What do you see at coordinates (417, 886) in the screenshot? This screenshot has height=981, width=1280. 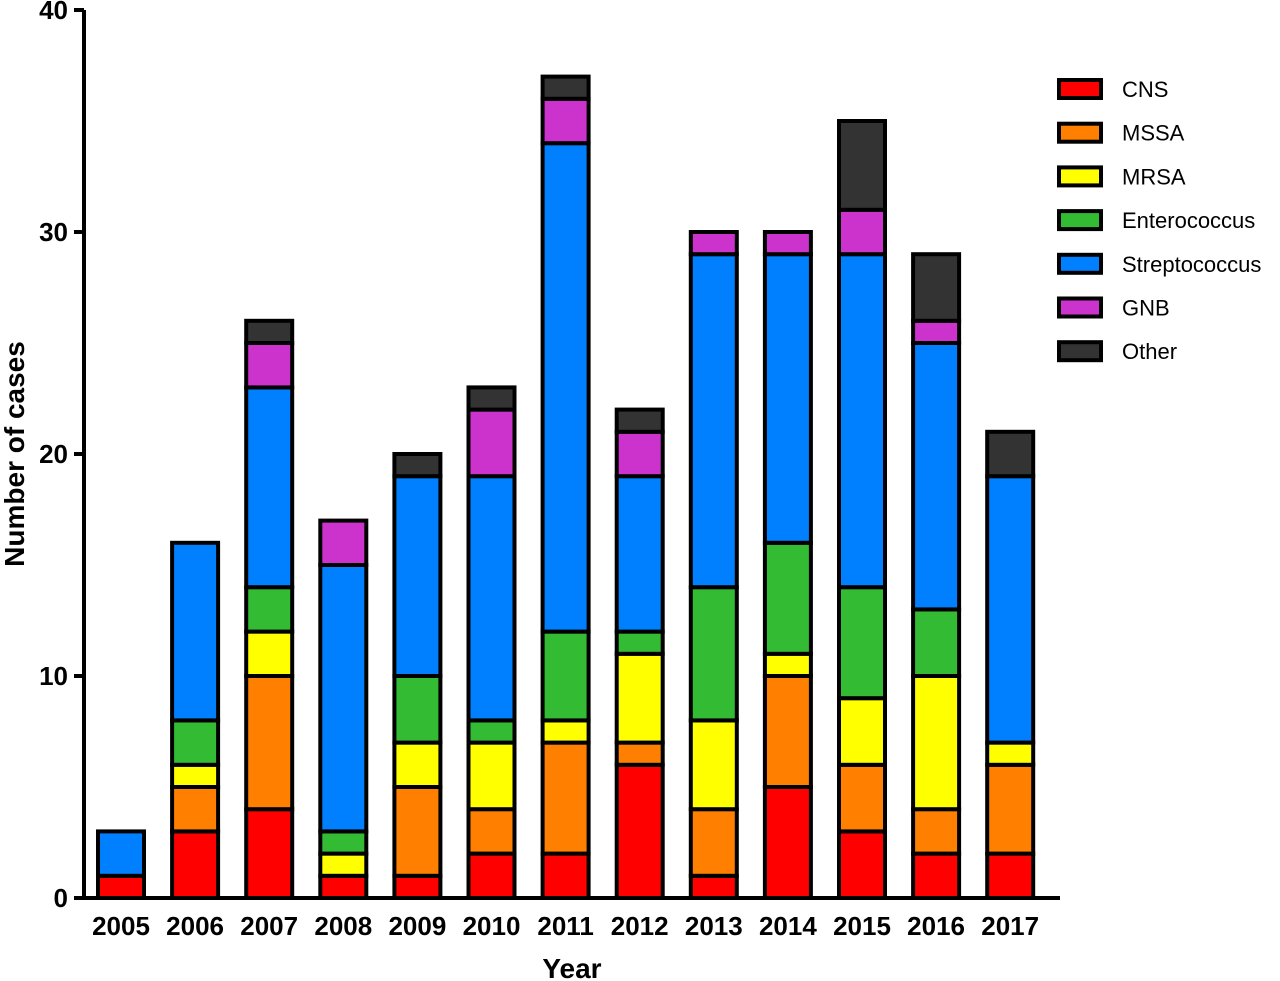 I see `bar-segment-2009-cns` at bounding box center [417, 886].